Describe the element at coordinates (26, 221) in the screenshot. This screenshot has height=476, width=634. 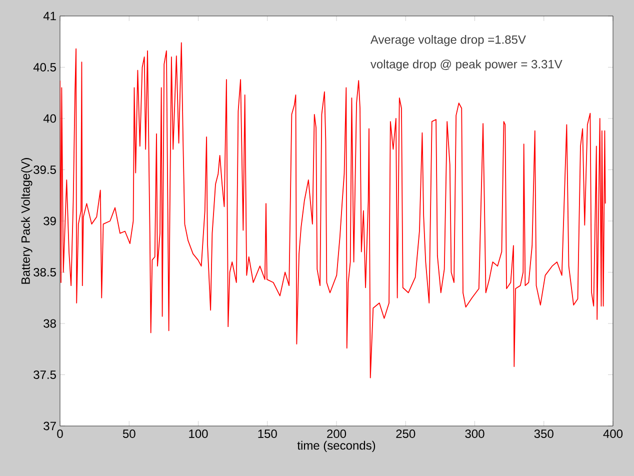
I see `y-axis-title: Battery Pack Voltage(V)` at that location.